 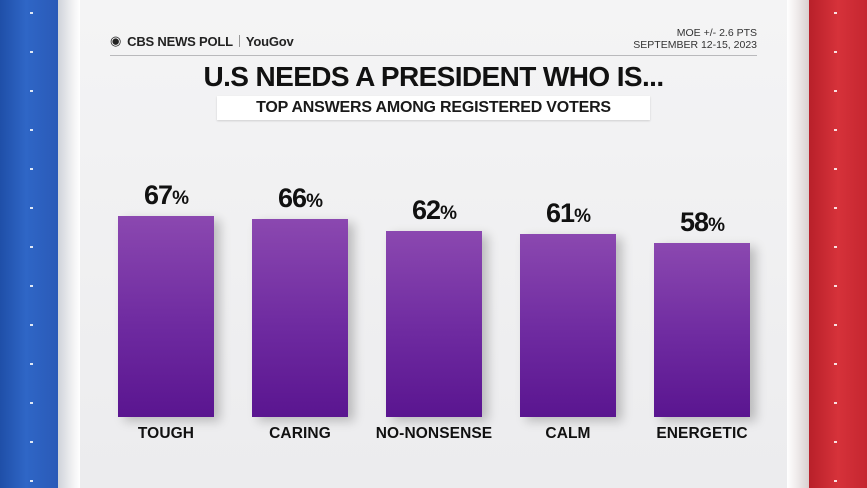 I want to click on value-label-caring: 66%, so click(x=300, y=198).